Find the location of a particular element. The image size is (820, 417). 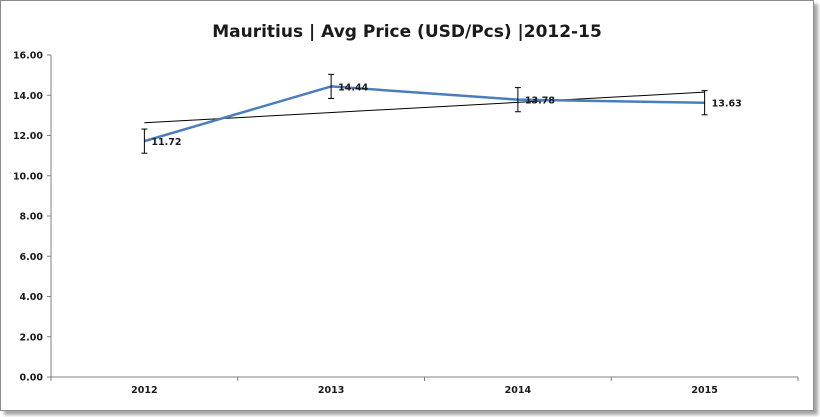

y-tick-label: 16.00 is located at coordinates (28, 56).